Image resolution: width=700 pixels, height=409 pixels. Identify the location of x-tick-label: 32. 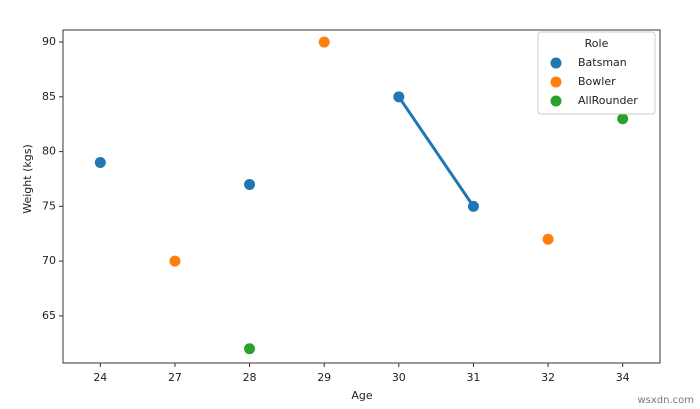
(548, 377).